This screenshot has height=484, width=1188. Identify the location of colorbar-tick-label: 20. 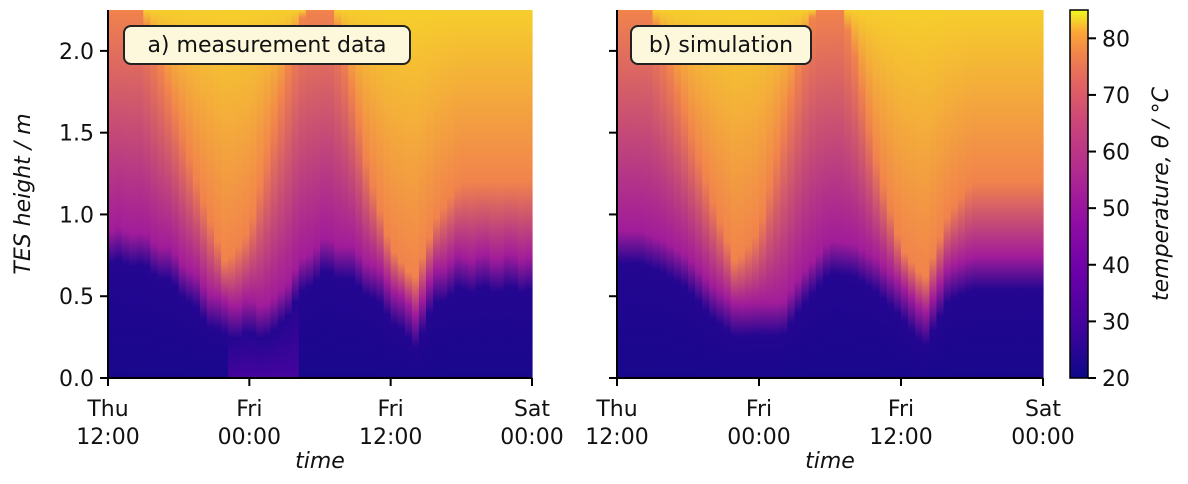
(1116, 379).